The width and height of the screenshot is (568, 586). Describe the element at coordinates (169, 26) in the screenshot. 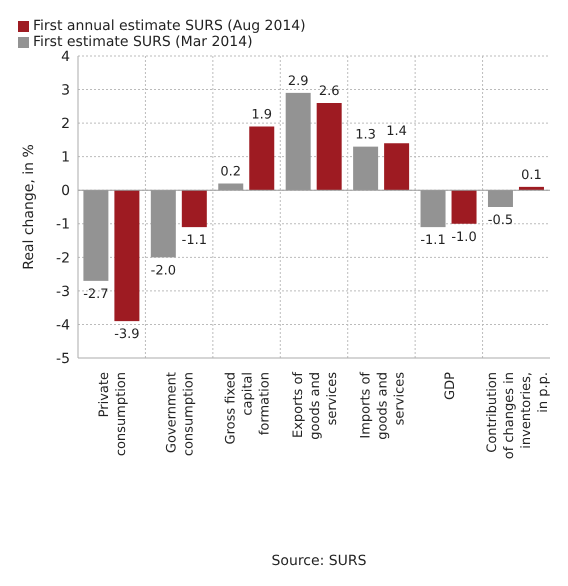

I see `legend-label: First annual estimate SURS (Aug 2014)` at that location.